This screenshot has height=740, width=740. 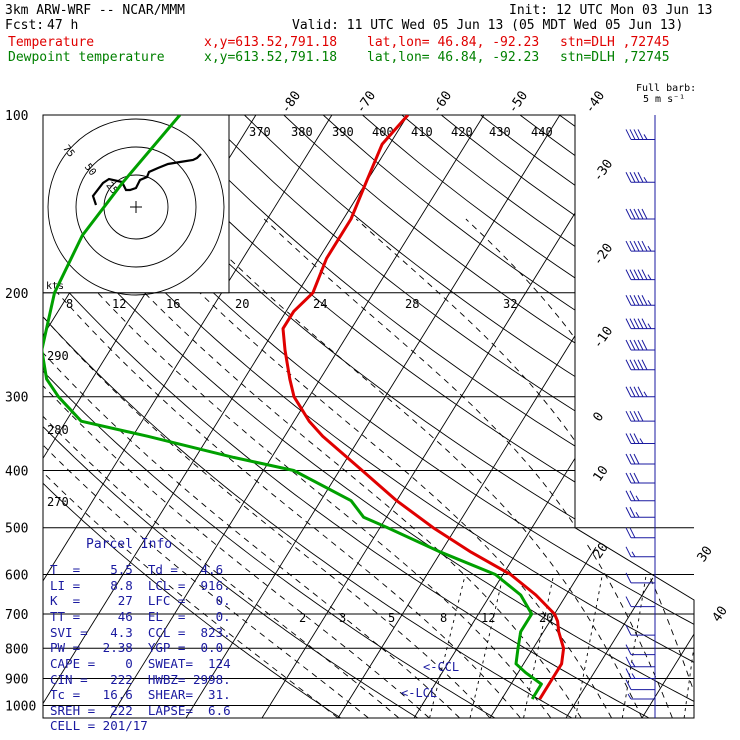 I want to click on parcel-row: CAPE = 0 SWEAT= 124, so click(x=140, y=663).